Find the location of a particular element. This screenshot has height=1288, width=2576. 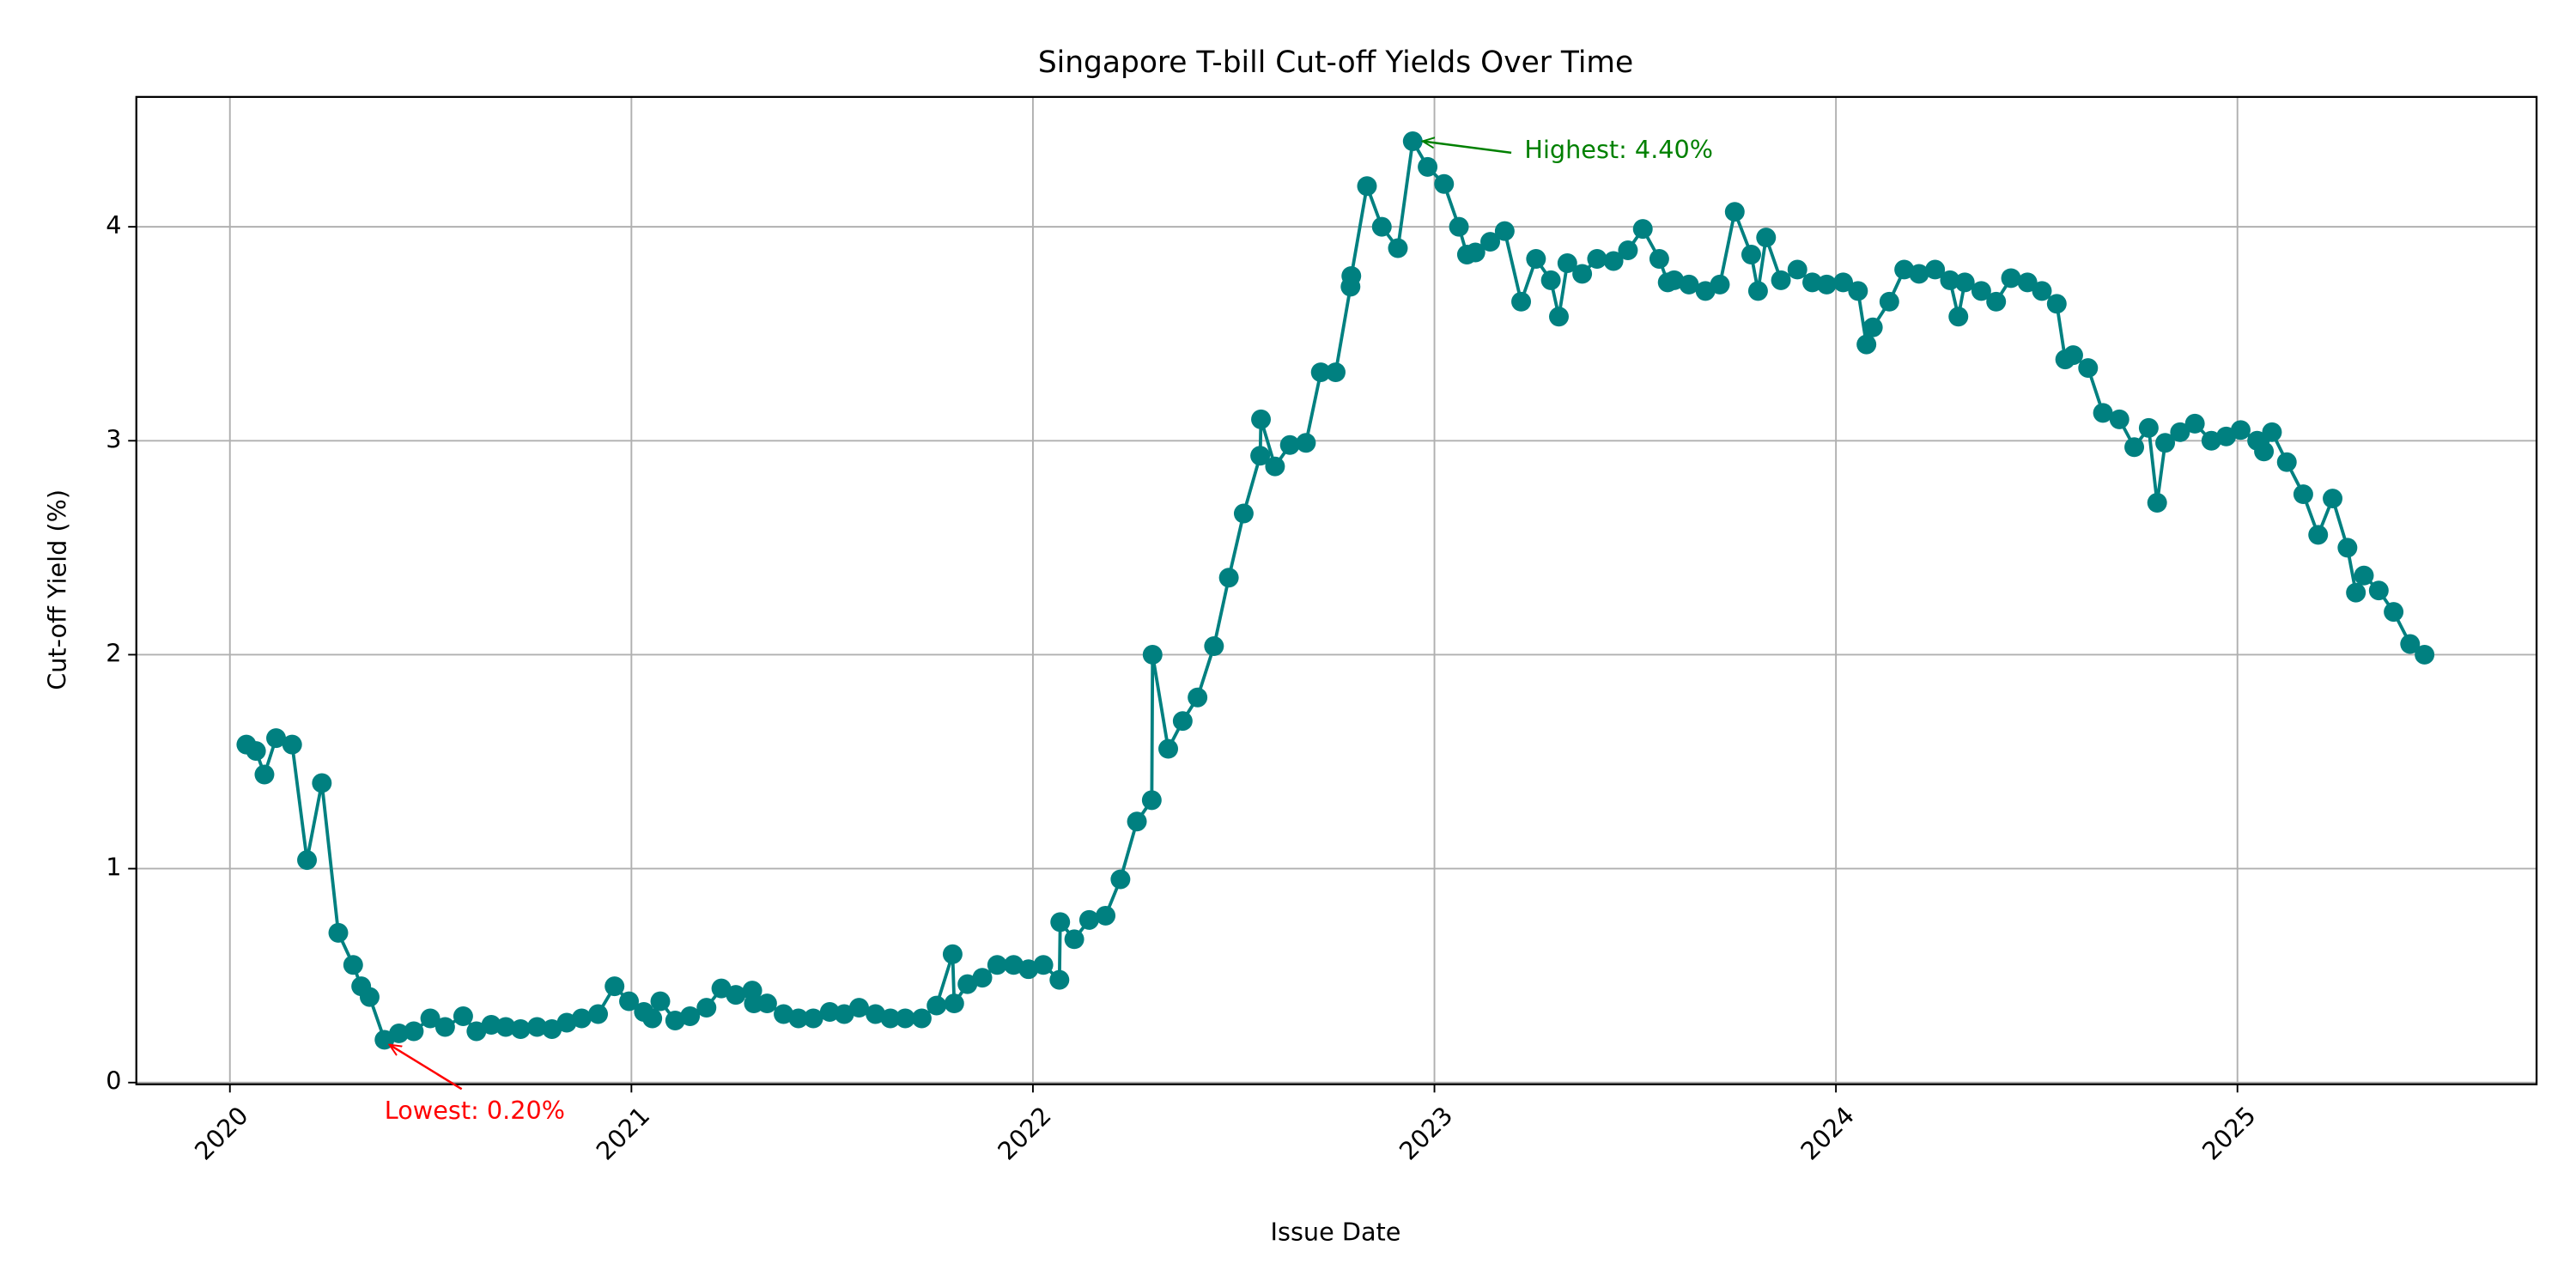

x-axis-label: Issue Date is located at coordinates (1336, 1232).